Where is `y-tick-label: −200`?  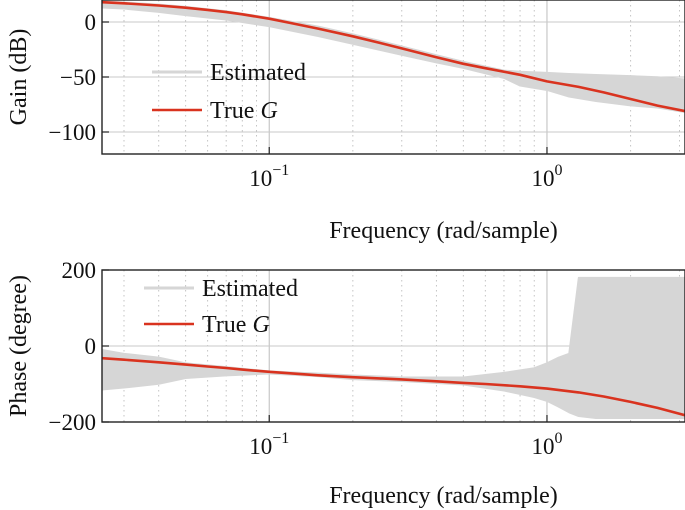 y-tick-label: −200 is located at coordinates (72, 422).